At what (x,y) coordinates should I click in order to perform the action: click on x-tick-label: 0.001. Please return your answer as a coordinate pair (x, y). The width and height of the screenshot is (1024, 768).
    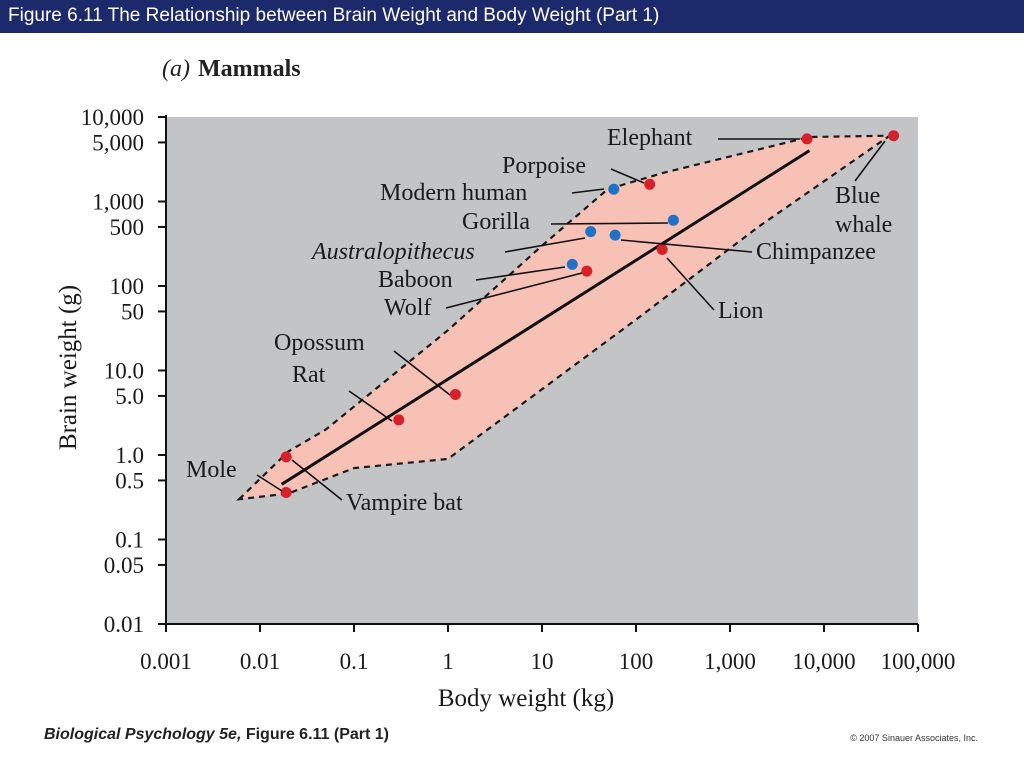
    Looking at the image, I should click on (166, 661).